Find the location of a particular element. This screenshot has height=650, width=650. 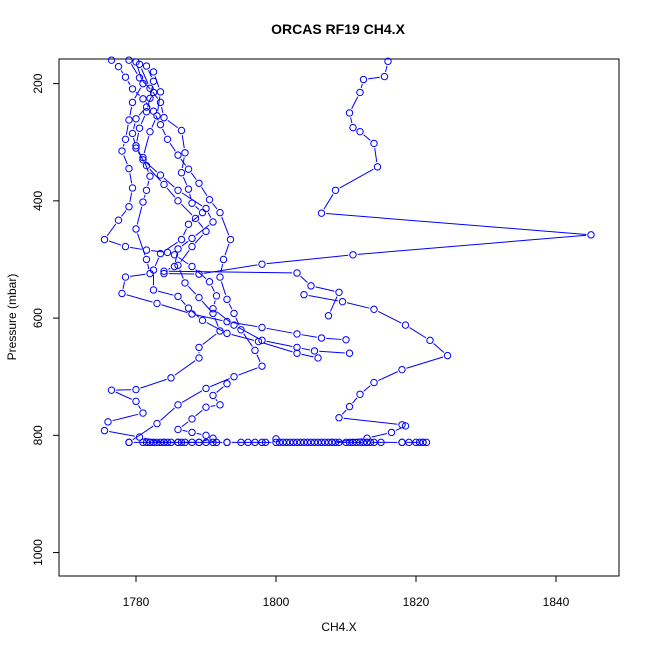

y-tick-label: 200 is located at coordinates (38, 83).